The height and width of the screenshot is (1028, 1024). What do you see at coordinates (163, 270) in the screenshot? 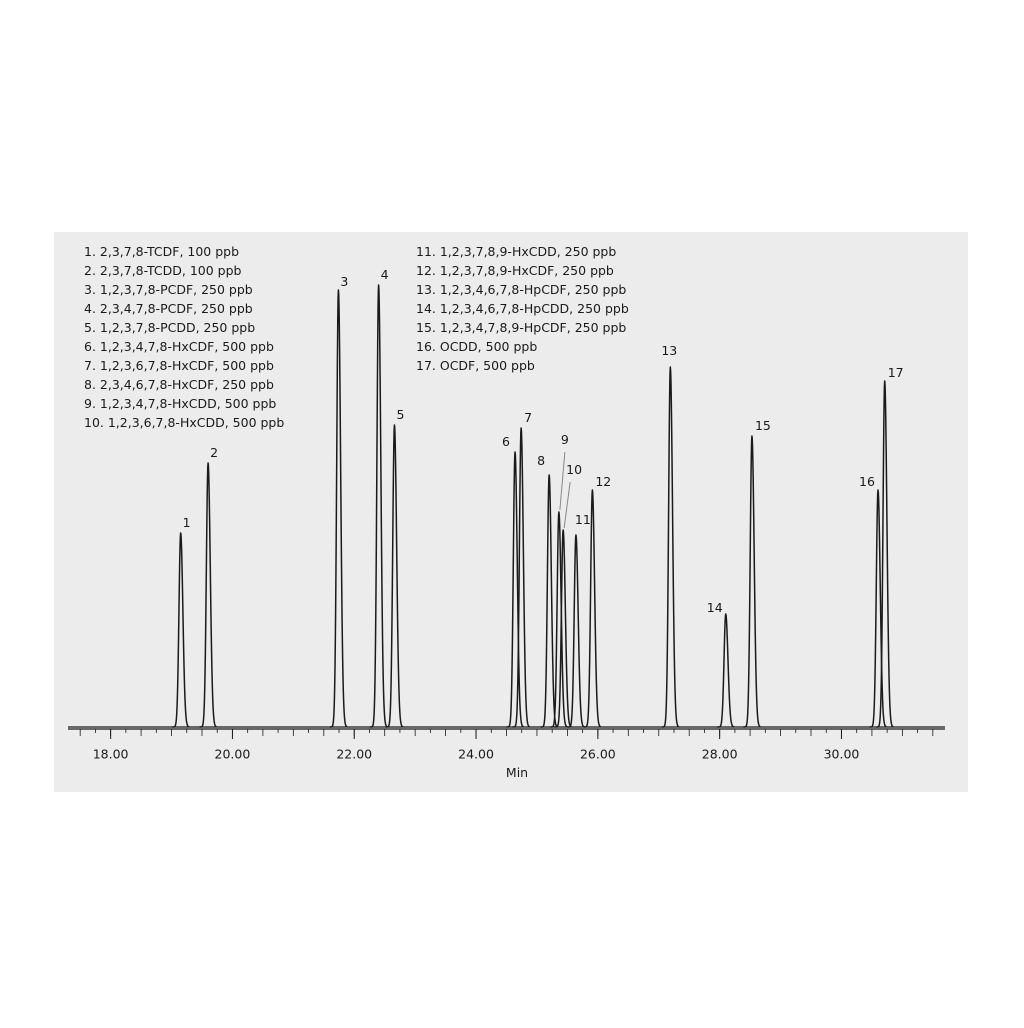
I see `legend-entry: 2. 2,3,7,8-TCDD, 100 ppb` at bounding box center [163, 270].